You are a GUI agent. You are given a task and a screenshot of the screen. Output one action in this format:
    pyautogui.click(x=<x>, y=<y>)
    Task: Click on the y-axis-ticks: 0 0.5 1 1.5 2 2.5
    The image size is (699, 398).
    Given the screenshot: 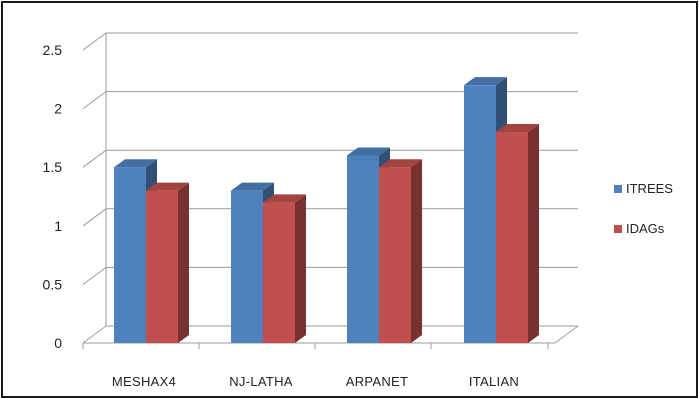 What is the action you would take?
    pyautogui.click(x=53, y=196)
    